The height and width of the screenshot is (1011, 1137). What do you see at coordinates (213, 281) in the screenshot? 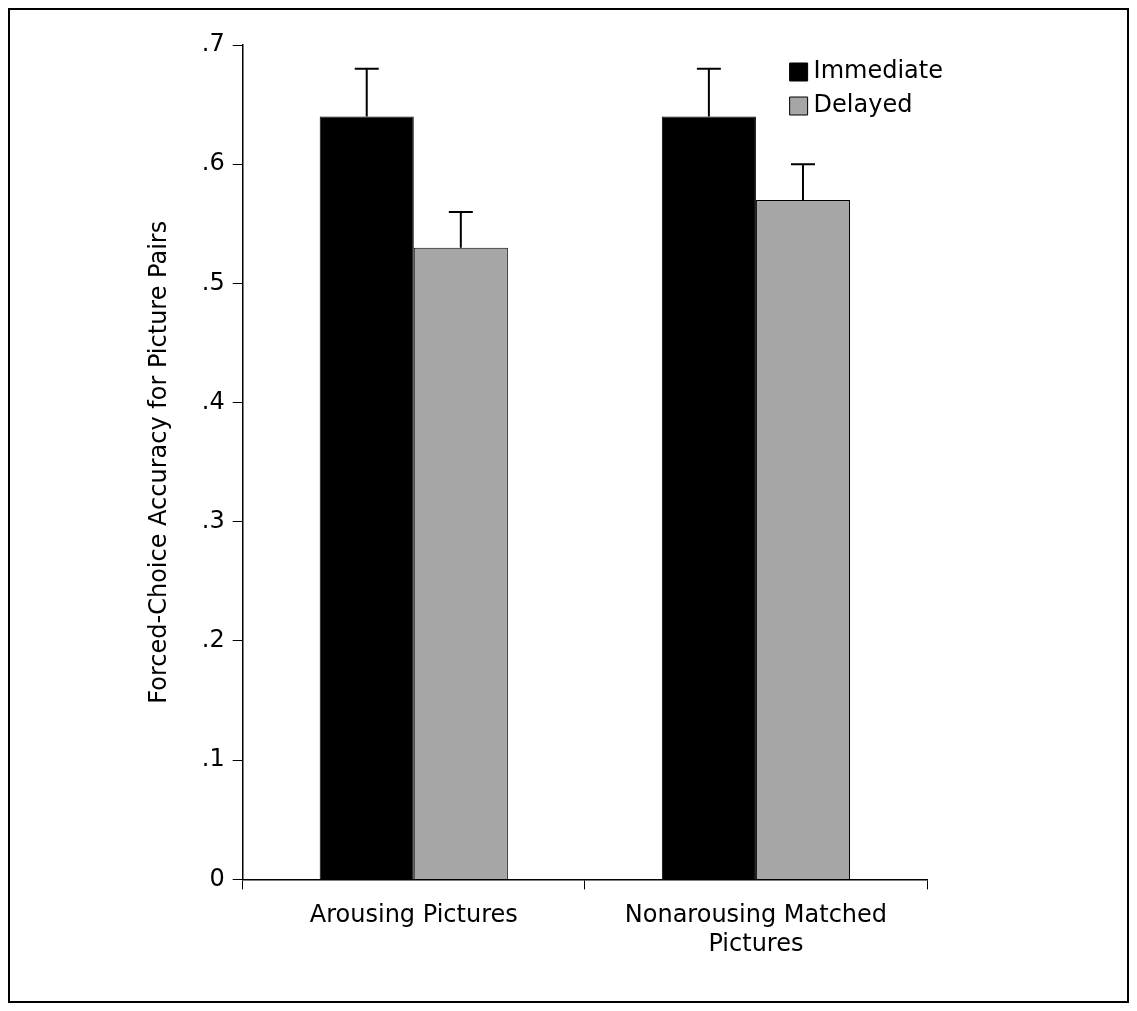
I see `y-tick-label: .5` at bounding box center [213, 281].